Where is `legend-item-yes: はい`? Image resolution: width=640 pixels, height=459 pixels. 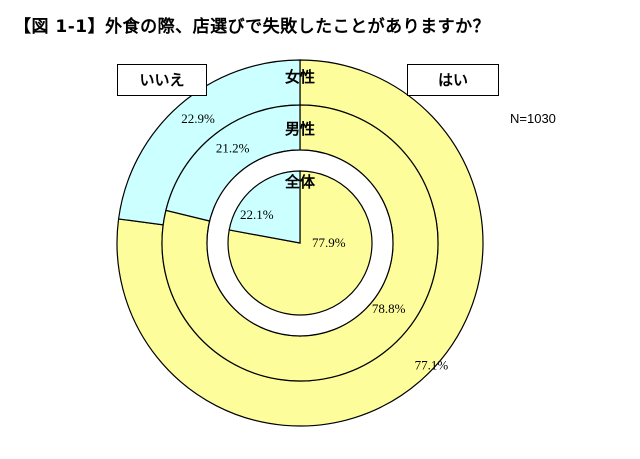
legend-item-yes: はい is located at coordinates (453, 80).